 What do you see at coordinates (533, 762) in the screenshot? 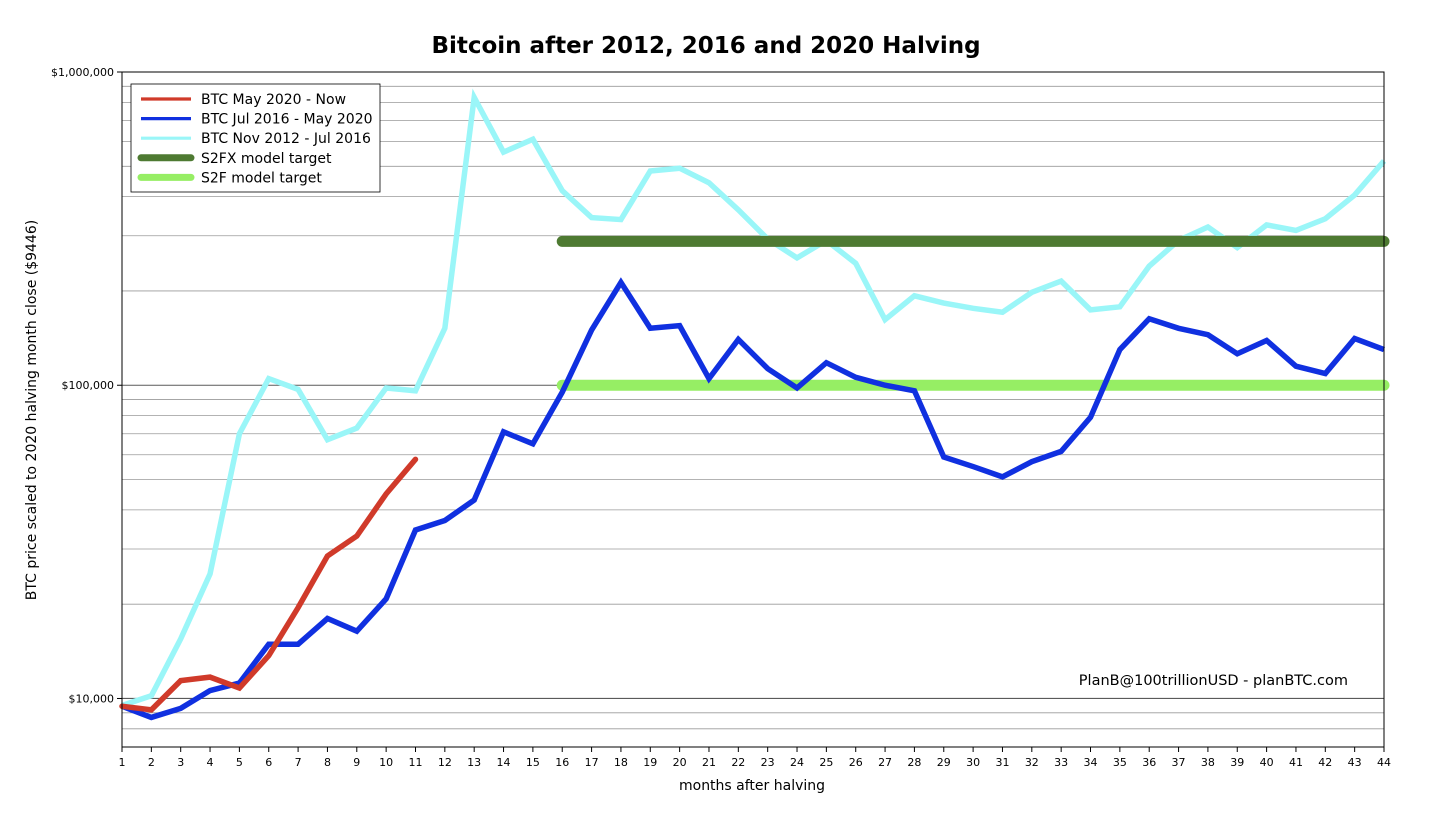
I see `x-tick-label: 15` at bounding box center [533, 762].